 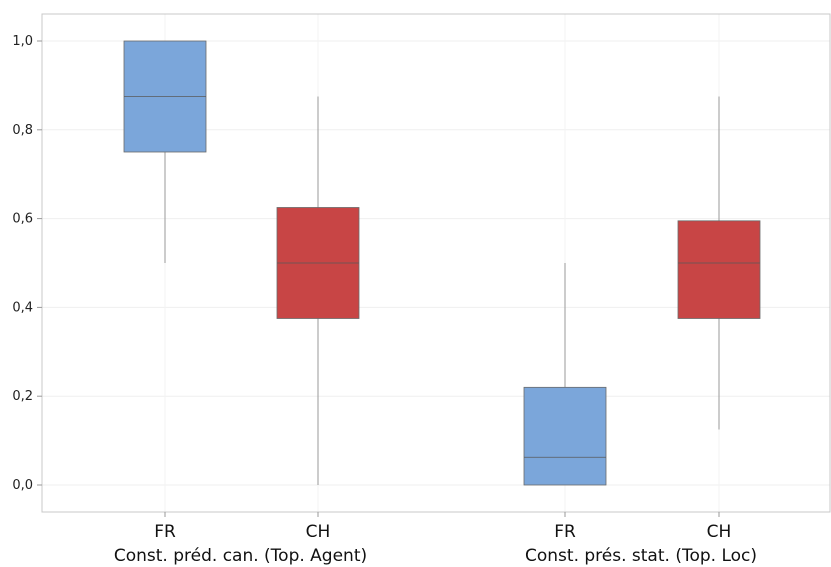 I want to click on y-tick-label: 0,2, so click(x=22, y=396).